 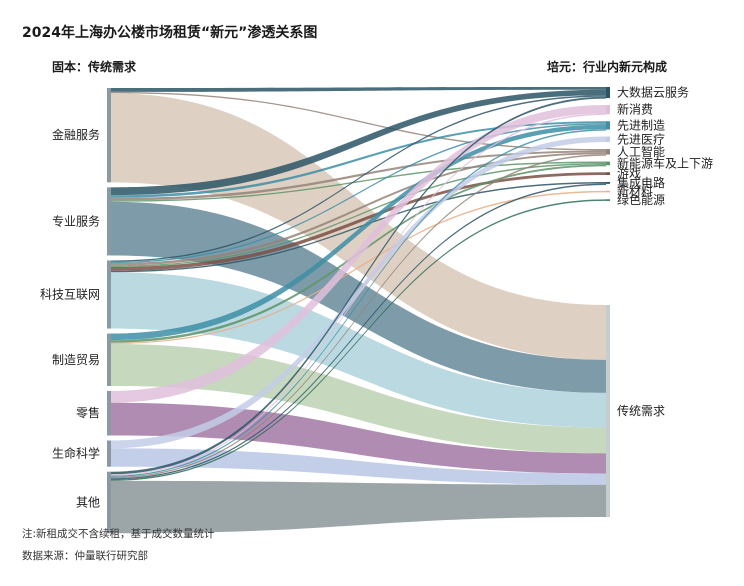 I want to click on flow-e7949fe591bde7a791e5ada6-to-e4bca0e7bb9fe99c80e6b182, so click(x=358, y=466).